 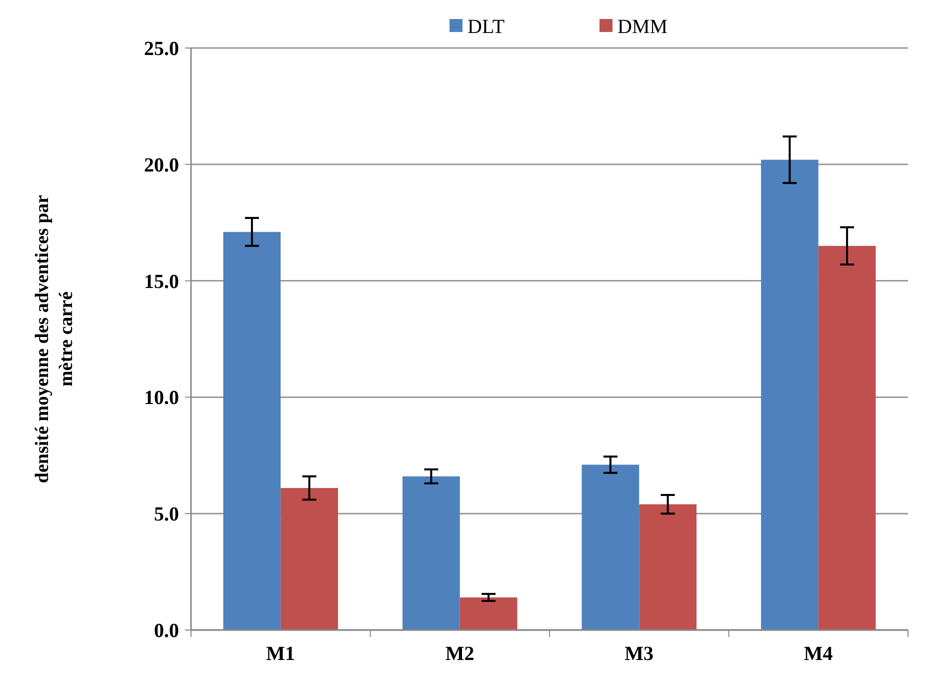 I want to click on x-tick-label: M2, so click(x=459, y=654).